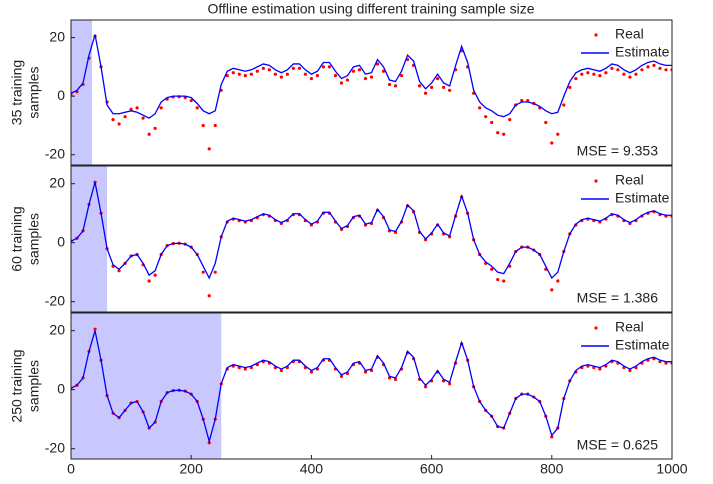 This screenshot has width=713, height=484. What do you see at coordinates (82, 92) in the screenshot?
I see `training-region` at bounding box center [82, 92].